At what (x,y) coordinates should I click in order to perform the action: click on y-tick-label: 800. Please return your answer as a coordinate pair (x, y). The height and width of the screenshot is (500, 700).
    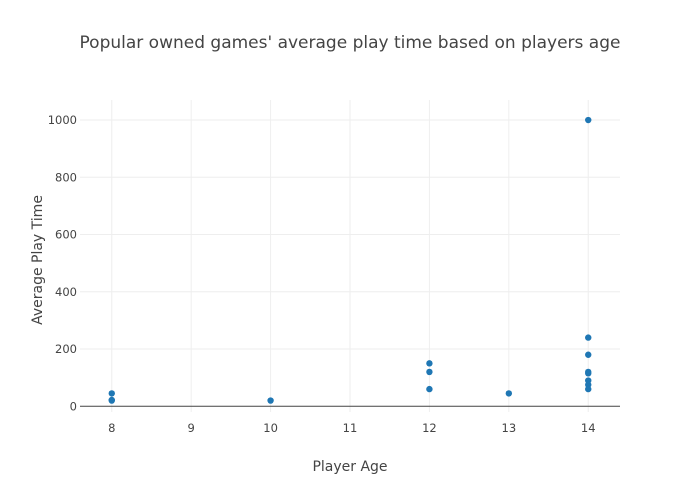
    Looking at the image, I should click on (66, 177).